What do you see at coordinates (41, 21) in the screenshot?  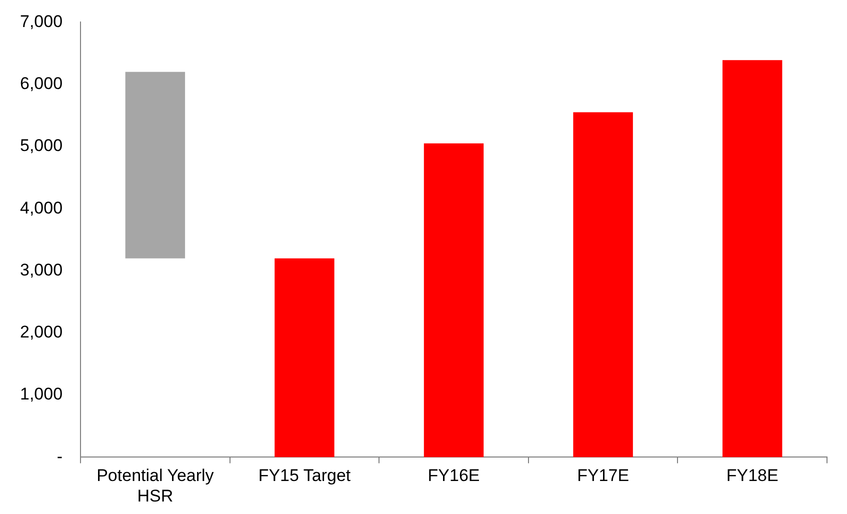 I see `y-tick-label: 7,000` at bounding box center [41, 21].